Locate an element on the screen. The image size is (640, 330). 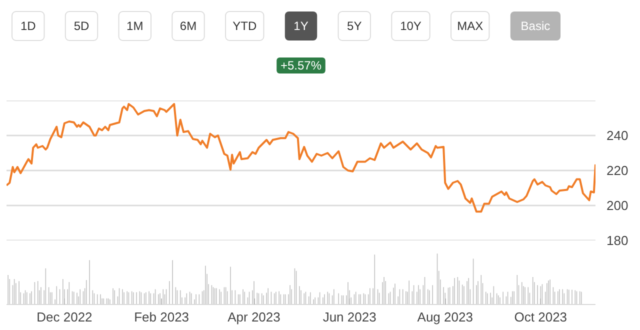
text: 10Y is located at coordinates (411, 26).